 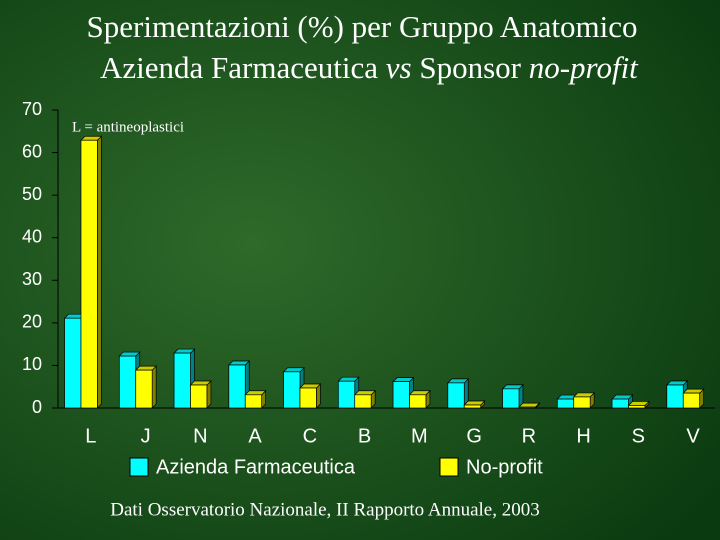 I want to click on y-tick-label: 50, so click(x=32, y=194).